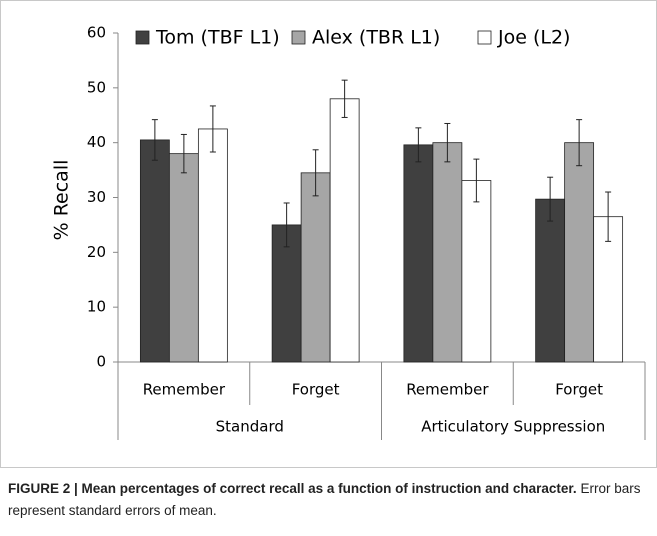  What do you see at coordinates (101, 362) in the screenshot?
I see `y-tick-label: 0` at bounding box center [101, 362].